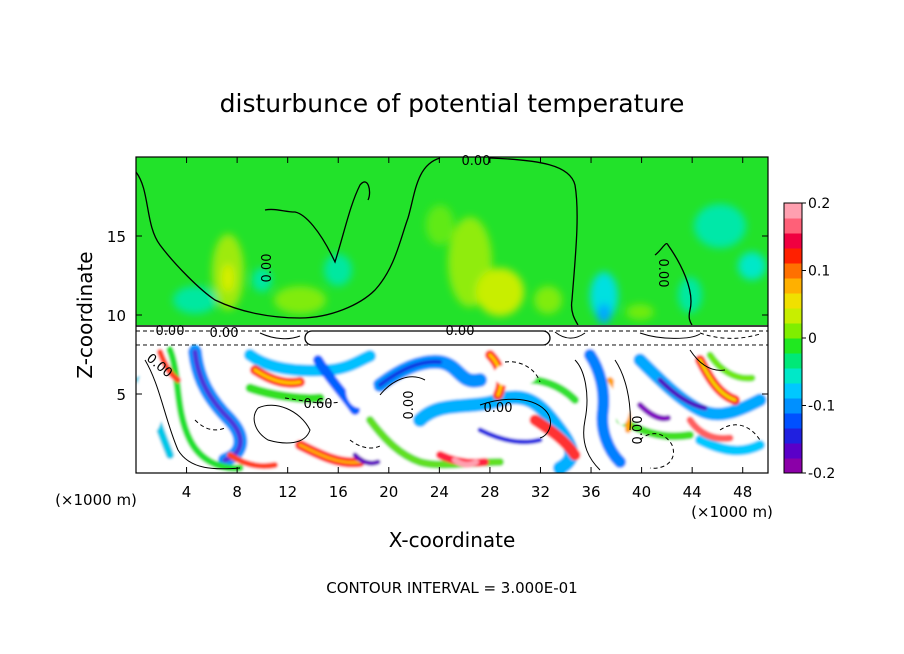 The height and width of the screenshot is (654, 904). Describe the element at coordinates (489, 492) in the screenshot. I see `x-tick-label: 28` at that location.